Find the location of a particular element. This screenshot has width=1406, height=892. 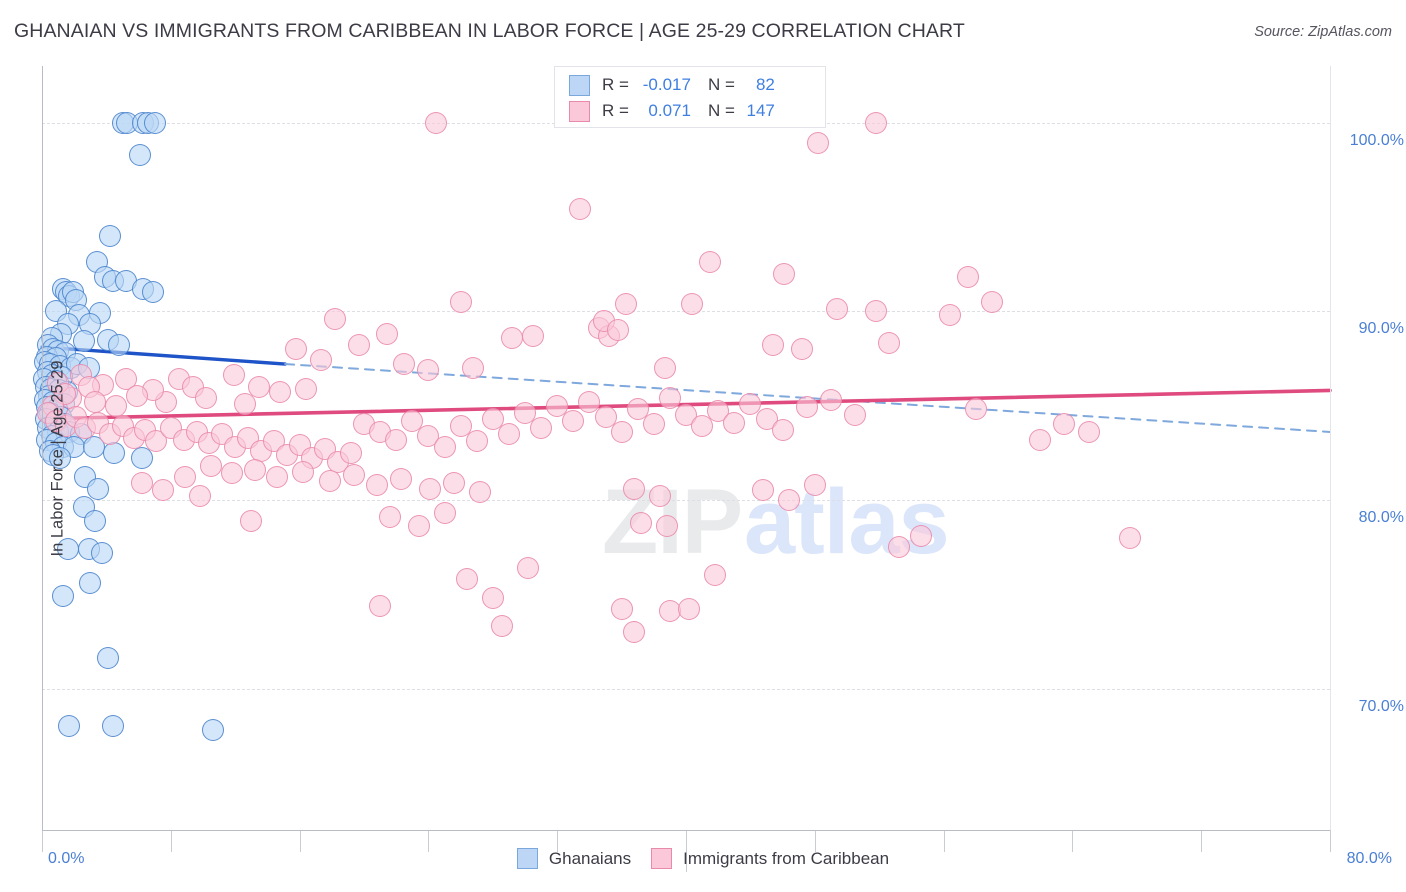

series-legend-item-caribbean: Immigrants from Caribbean is located at coordinates (770, 858).